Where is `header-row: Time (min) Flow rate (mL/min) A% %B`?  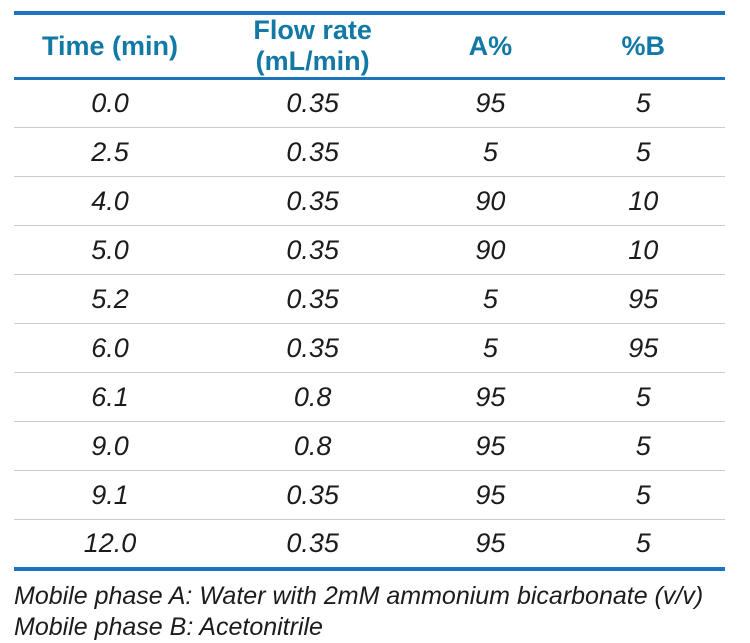
header-row: Time (min) Flow rate (mL/min) A% %B is located at coordinates (369, 46).